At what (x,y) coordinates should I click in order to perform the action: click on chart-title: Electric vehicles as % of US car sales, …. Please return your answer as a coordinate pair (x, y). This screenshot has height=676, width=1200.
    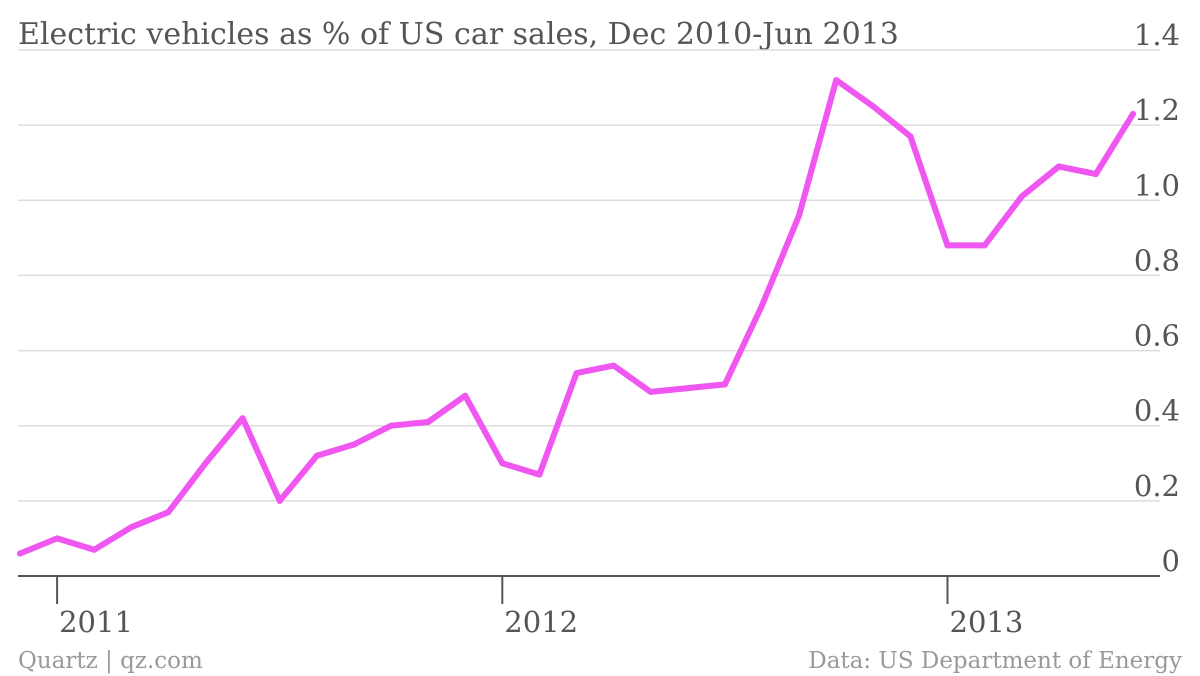
    Looking at the image, I should click on (458, 34).